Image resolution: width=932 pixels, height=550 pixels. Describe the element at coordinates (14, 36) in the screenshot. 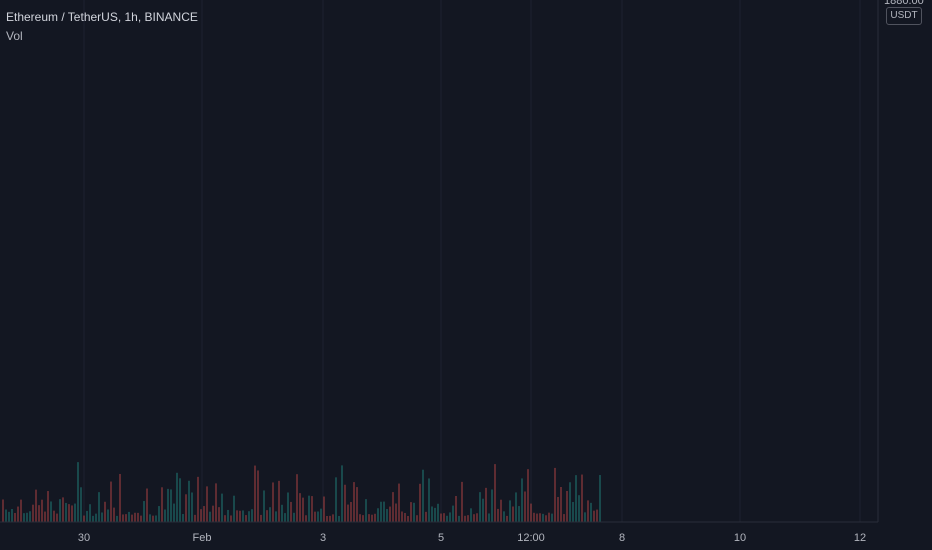

I see `volume-indicator-label: Vol` at that location.